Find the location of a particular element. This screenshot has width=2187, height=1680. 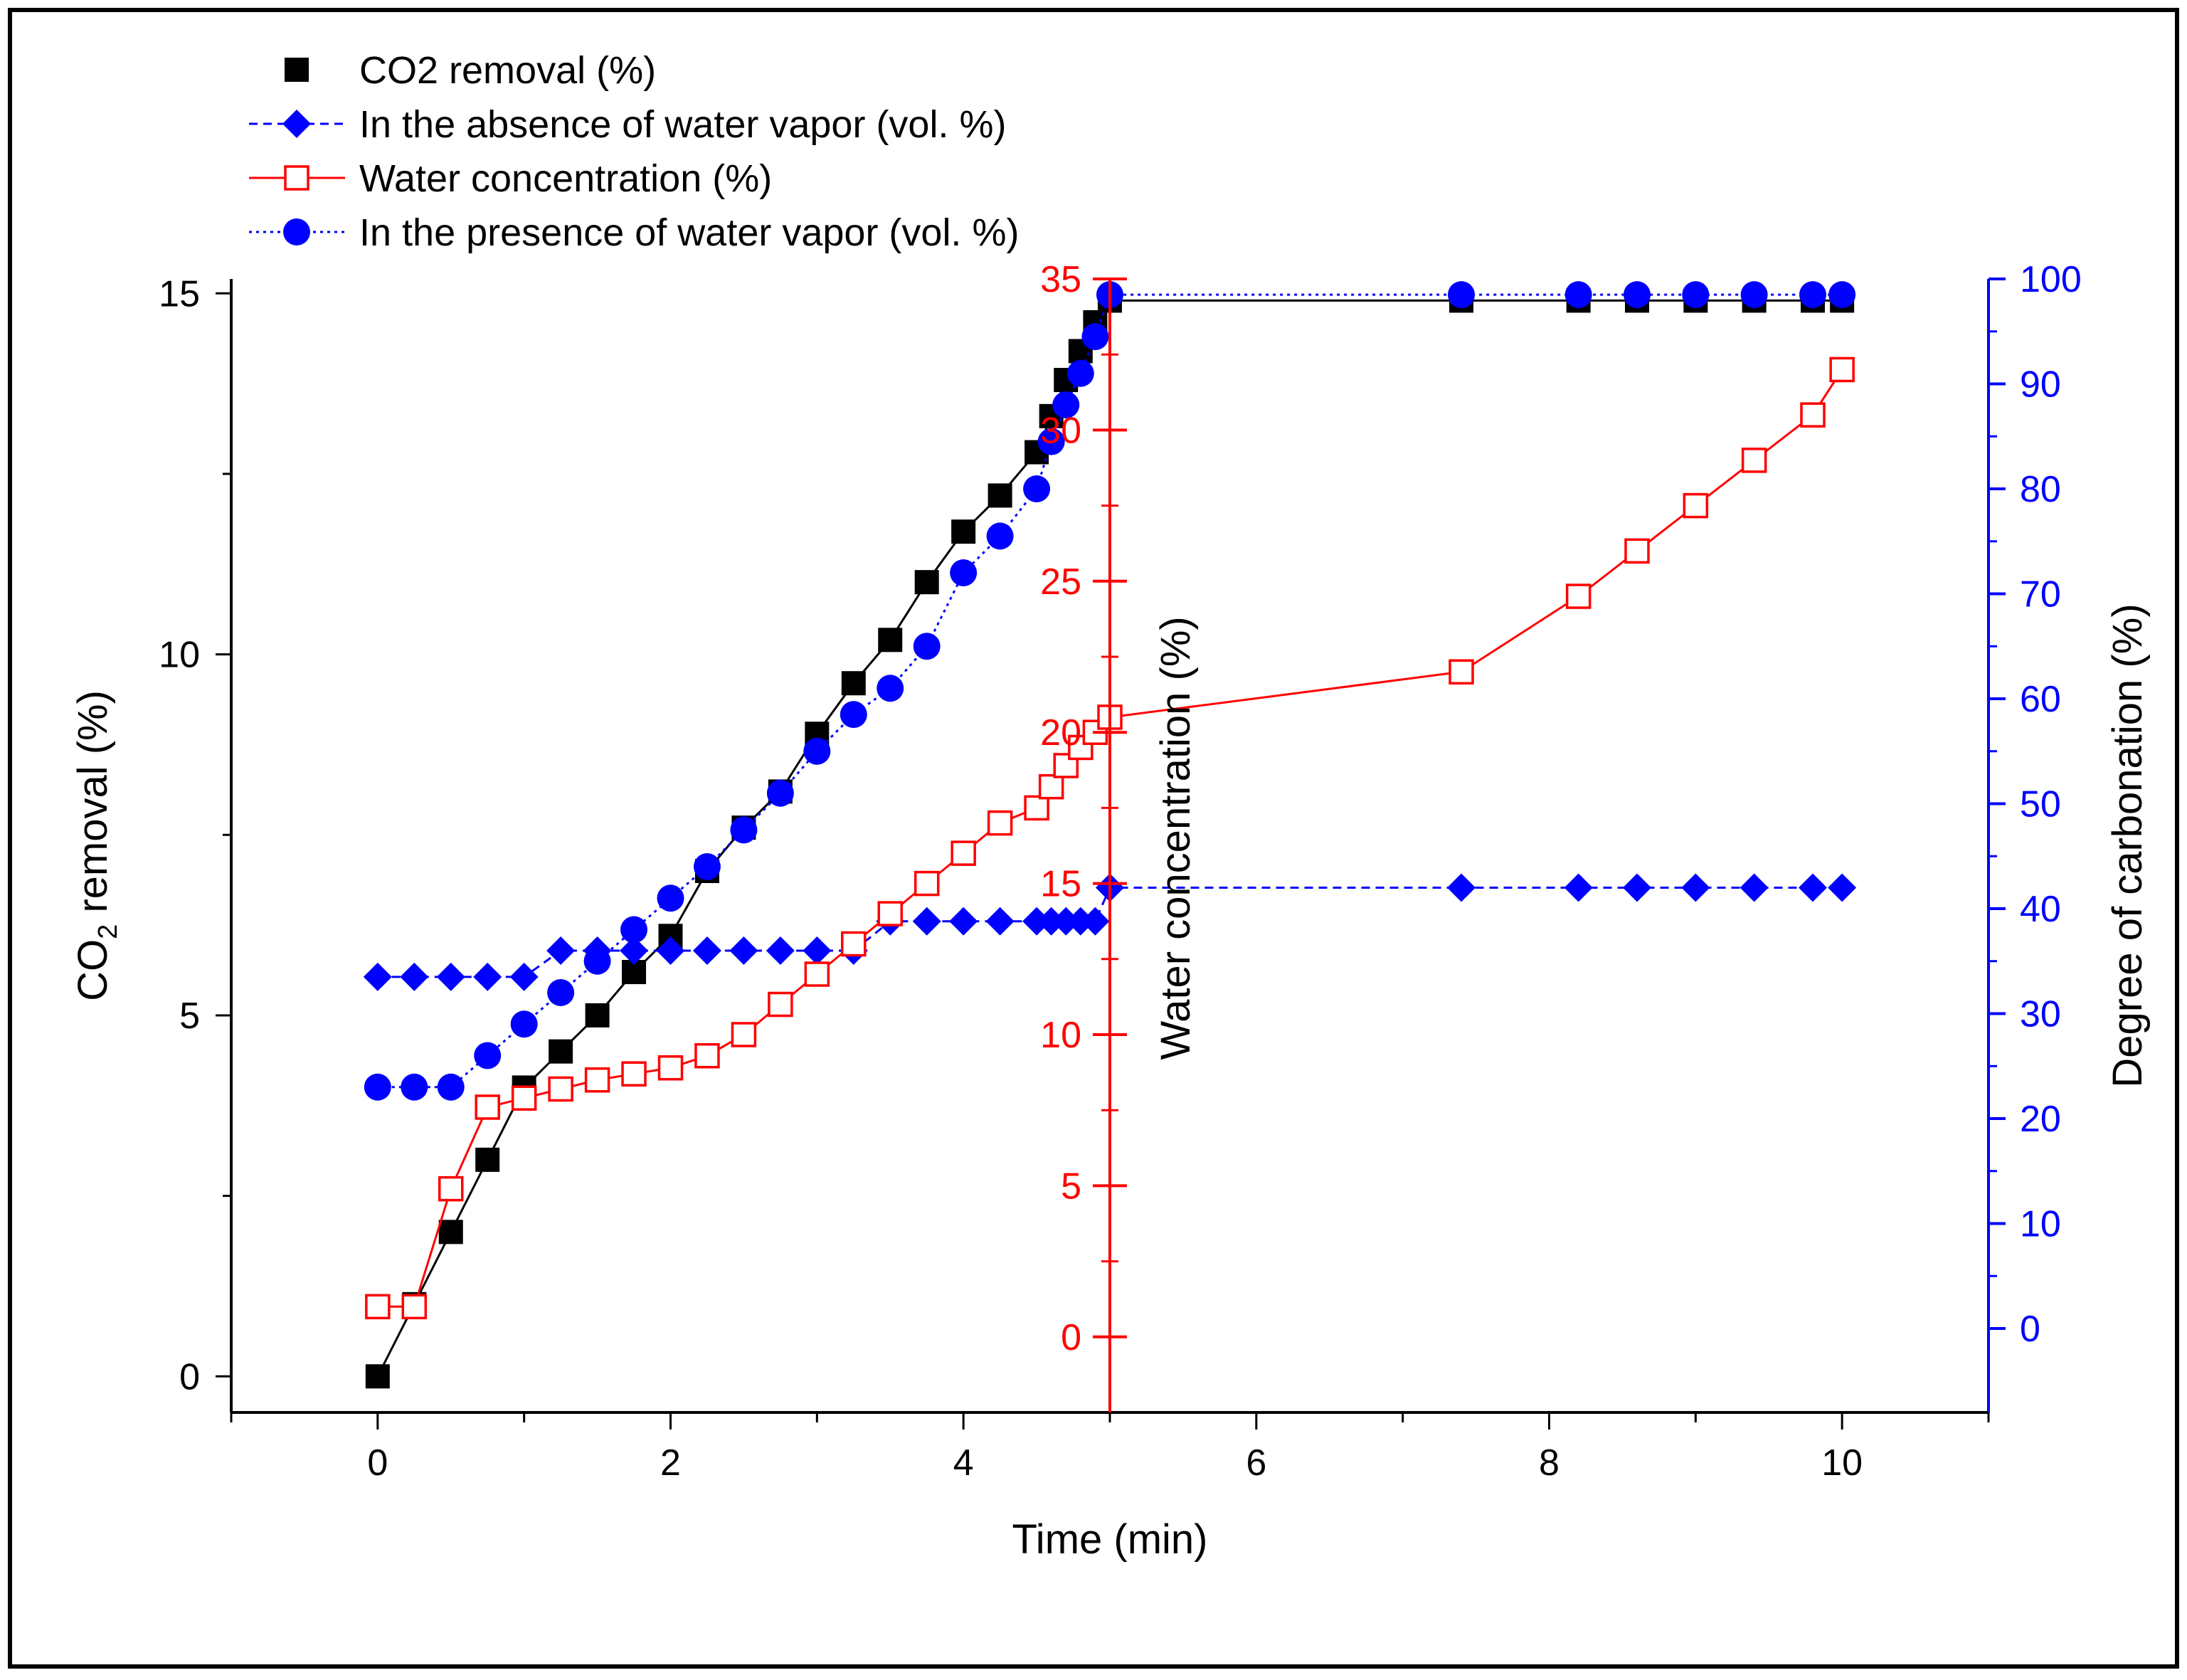

right-axis-title: Degree of carbonation (%) is located at coordinates (2127, 845).